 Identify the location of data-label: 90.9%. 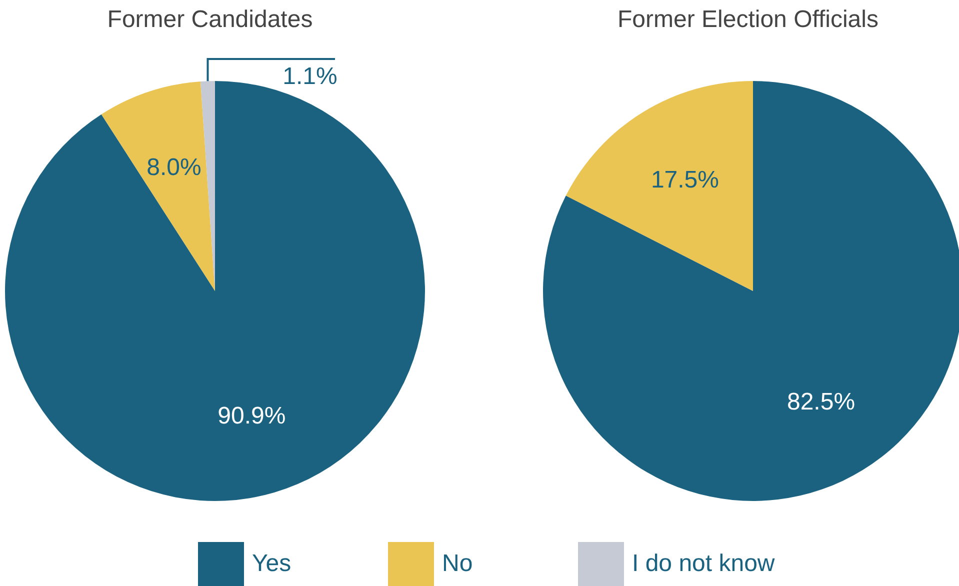
(252, 416).